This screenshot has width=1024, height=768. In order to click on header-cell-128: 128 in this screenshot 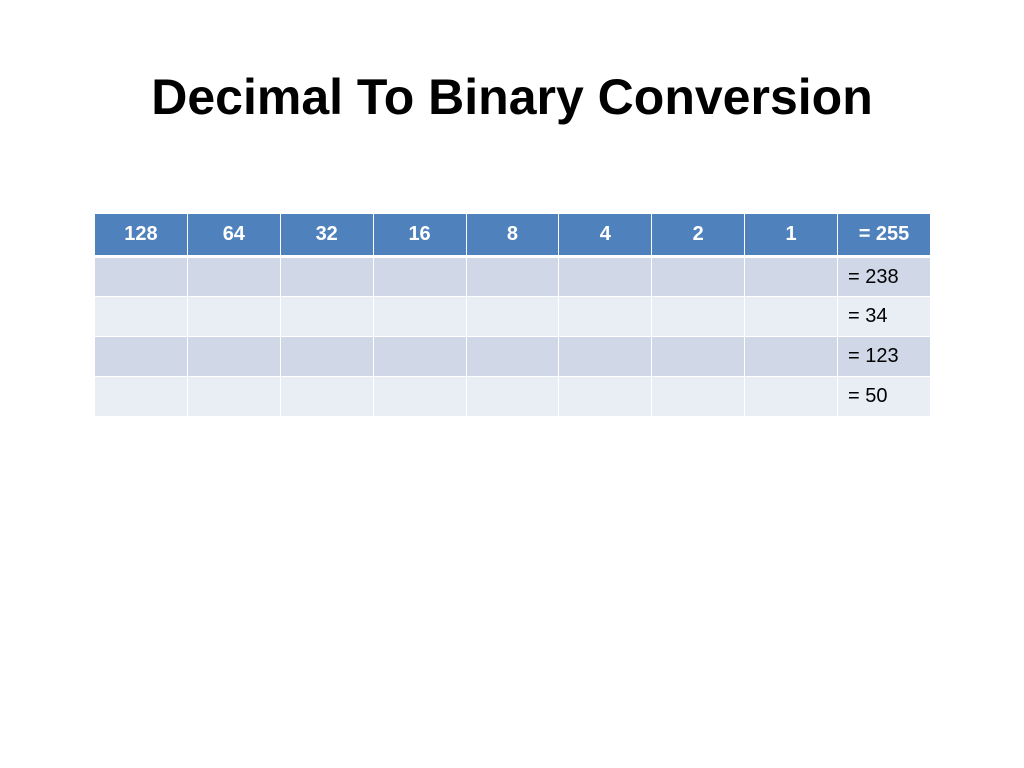, I will do `click(141, 235)`.